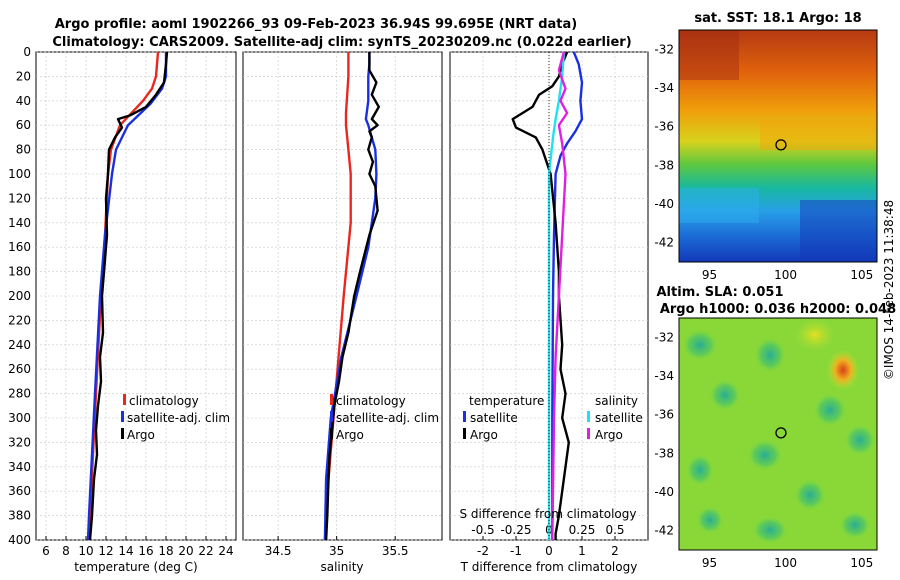 This screenshot has height=580, width=900. I want to click on salinity-xlabel: salinity, so click(341, 567).